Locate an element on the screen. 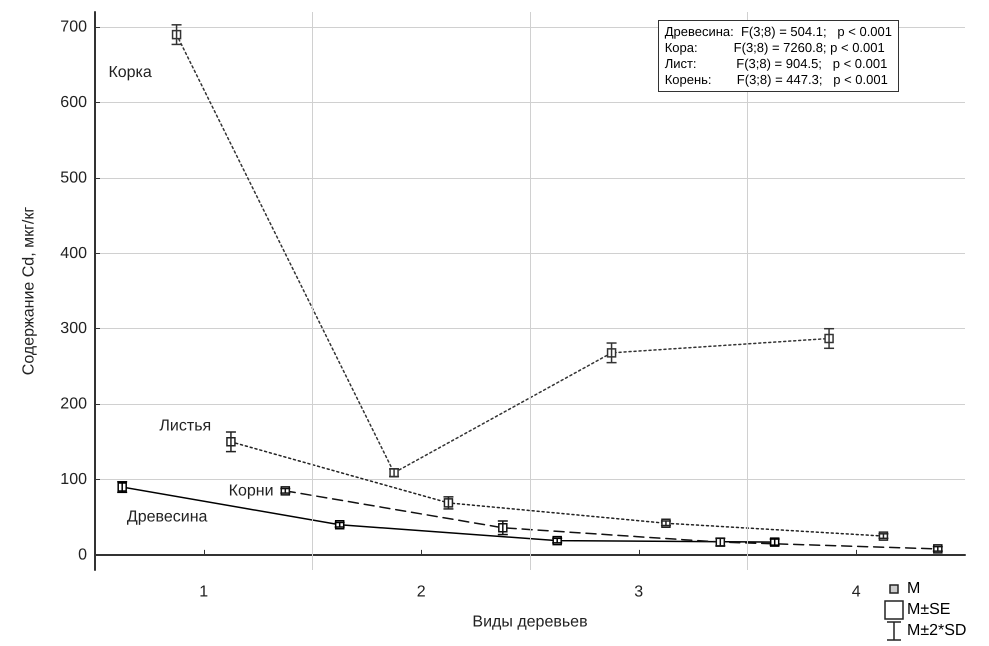 The height and width of the screenshot is (646, 989). y-tick-label: 500 is located at coordinates (74, 177).